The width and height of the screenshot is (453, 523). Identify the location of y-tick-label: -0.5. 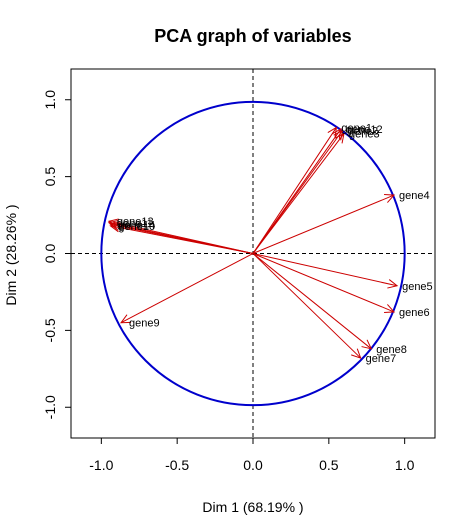
(50, 330).